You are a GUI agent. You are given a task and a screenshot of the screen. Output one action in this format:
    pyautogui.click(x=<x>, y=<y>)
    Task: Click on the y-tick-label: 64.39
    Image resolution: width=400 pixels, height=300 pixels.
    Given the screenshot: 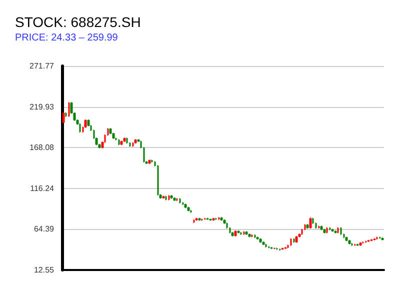 What is the action you would take?
    pyautogui.click(x=44, y=229)
    